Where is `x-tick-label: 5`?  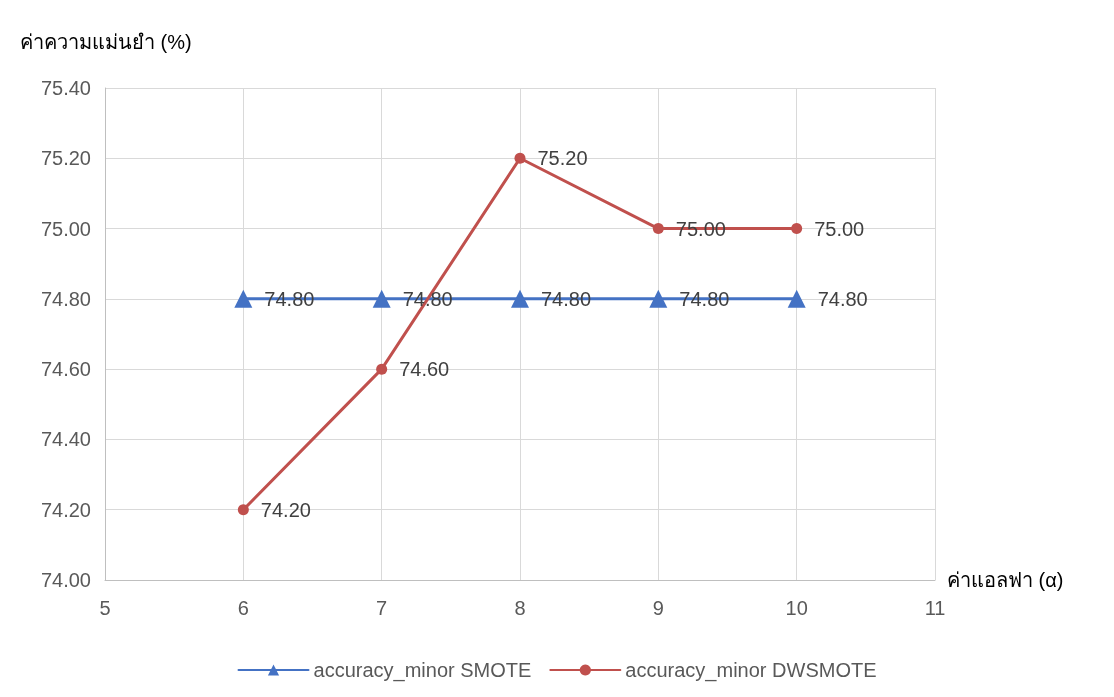
x-tick-label: 5 is located at coordinates (105, 608).